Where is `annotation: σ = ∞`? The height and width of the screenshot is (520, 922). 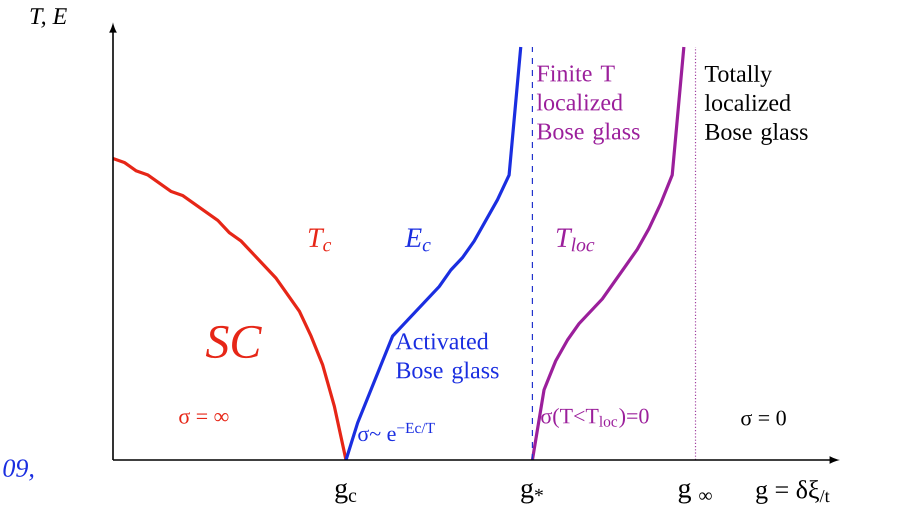
annotation: σ = ∞ is located at coordinates (203, 418).